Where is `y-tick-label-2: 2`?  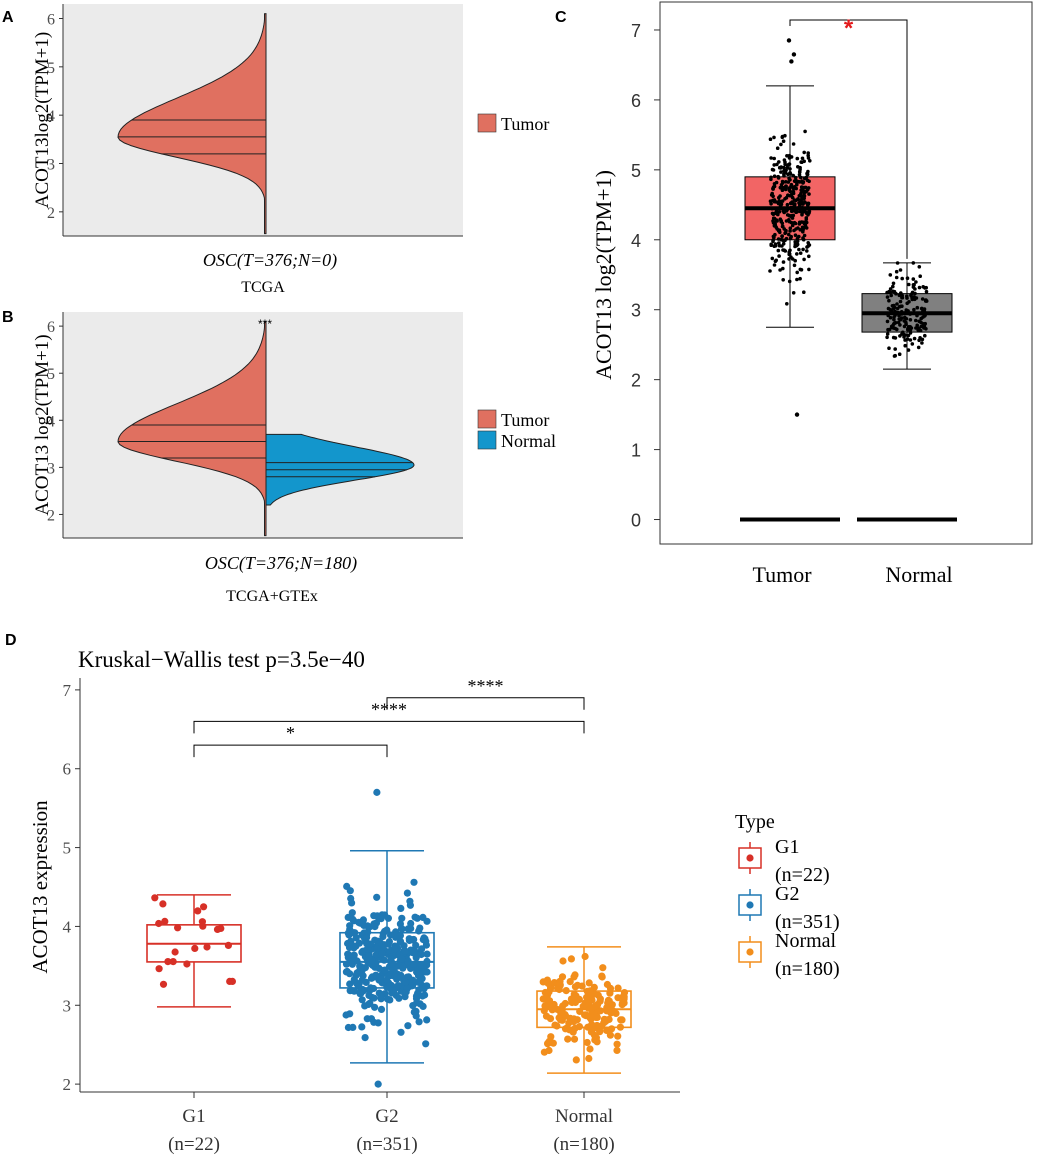 y-tick-label-2: 2 is located at coordinates (51, 213).